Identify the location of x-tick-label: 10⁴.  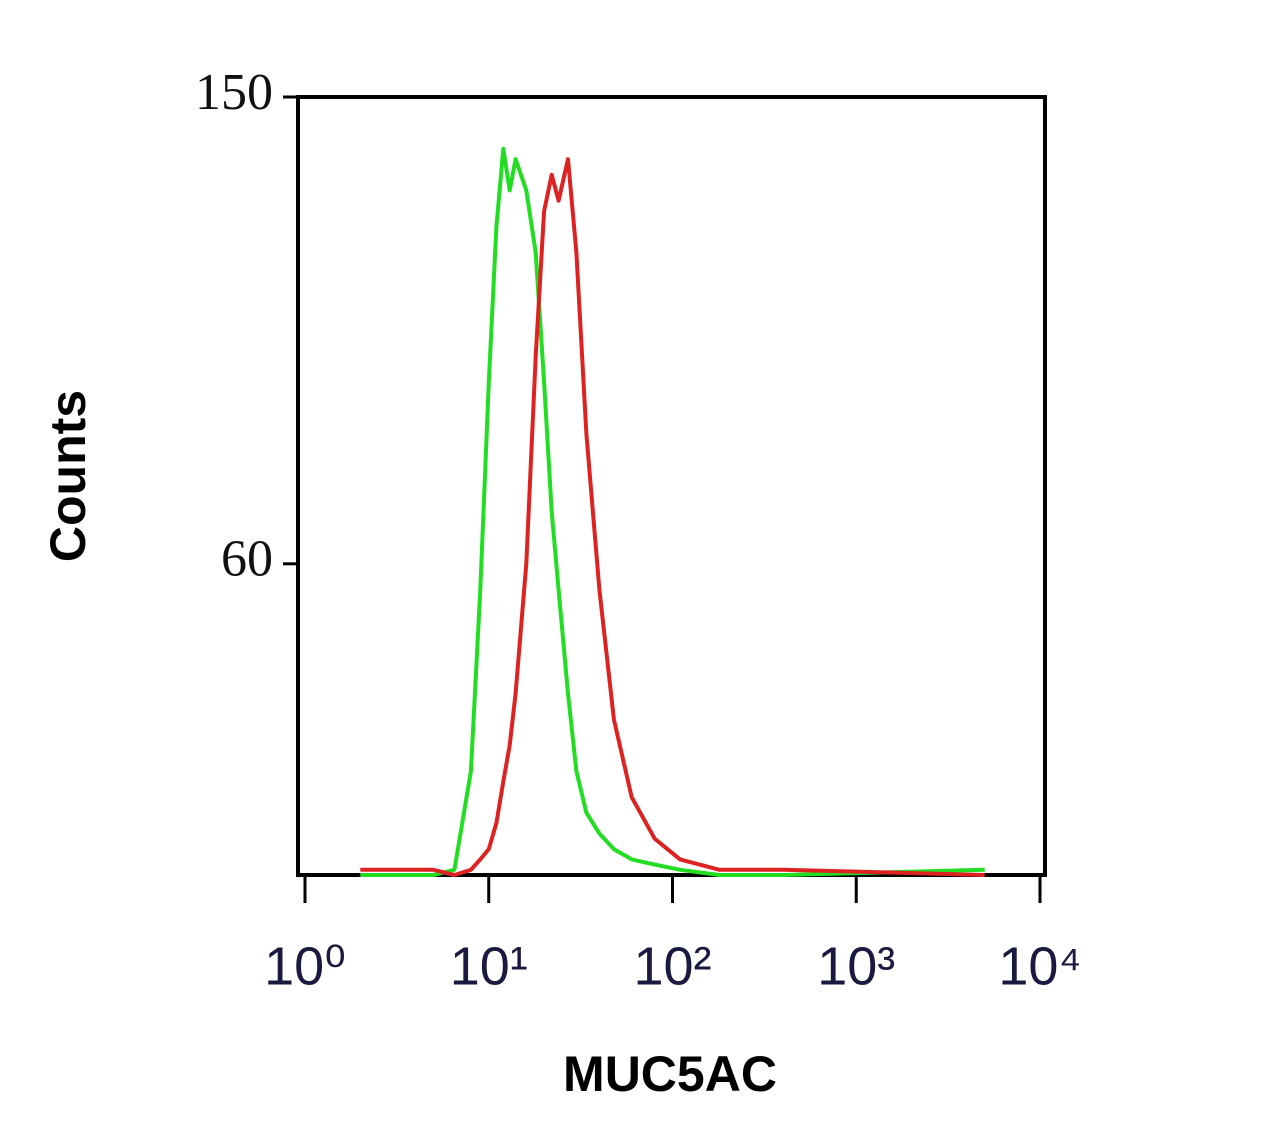
(1039, 966).